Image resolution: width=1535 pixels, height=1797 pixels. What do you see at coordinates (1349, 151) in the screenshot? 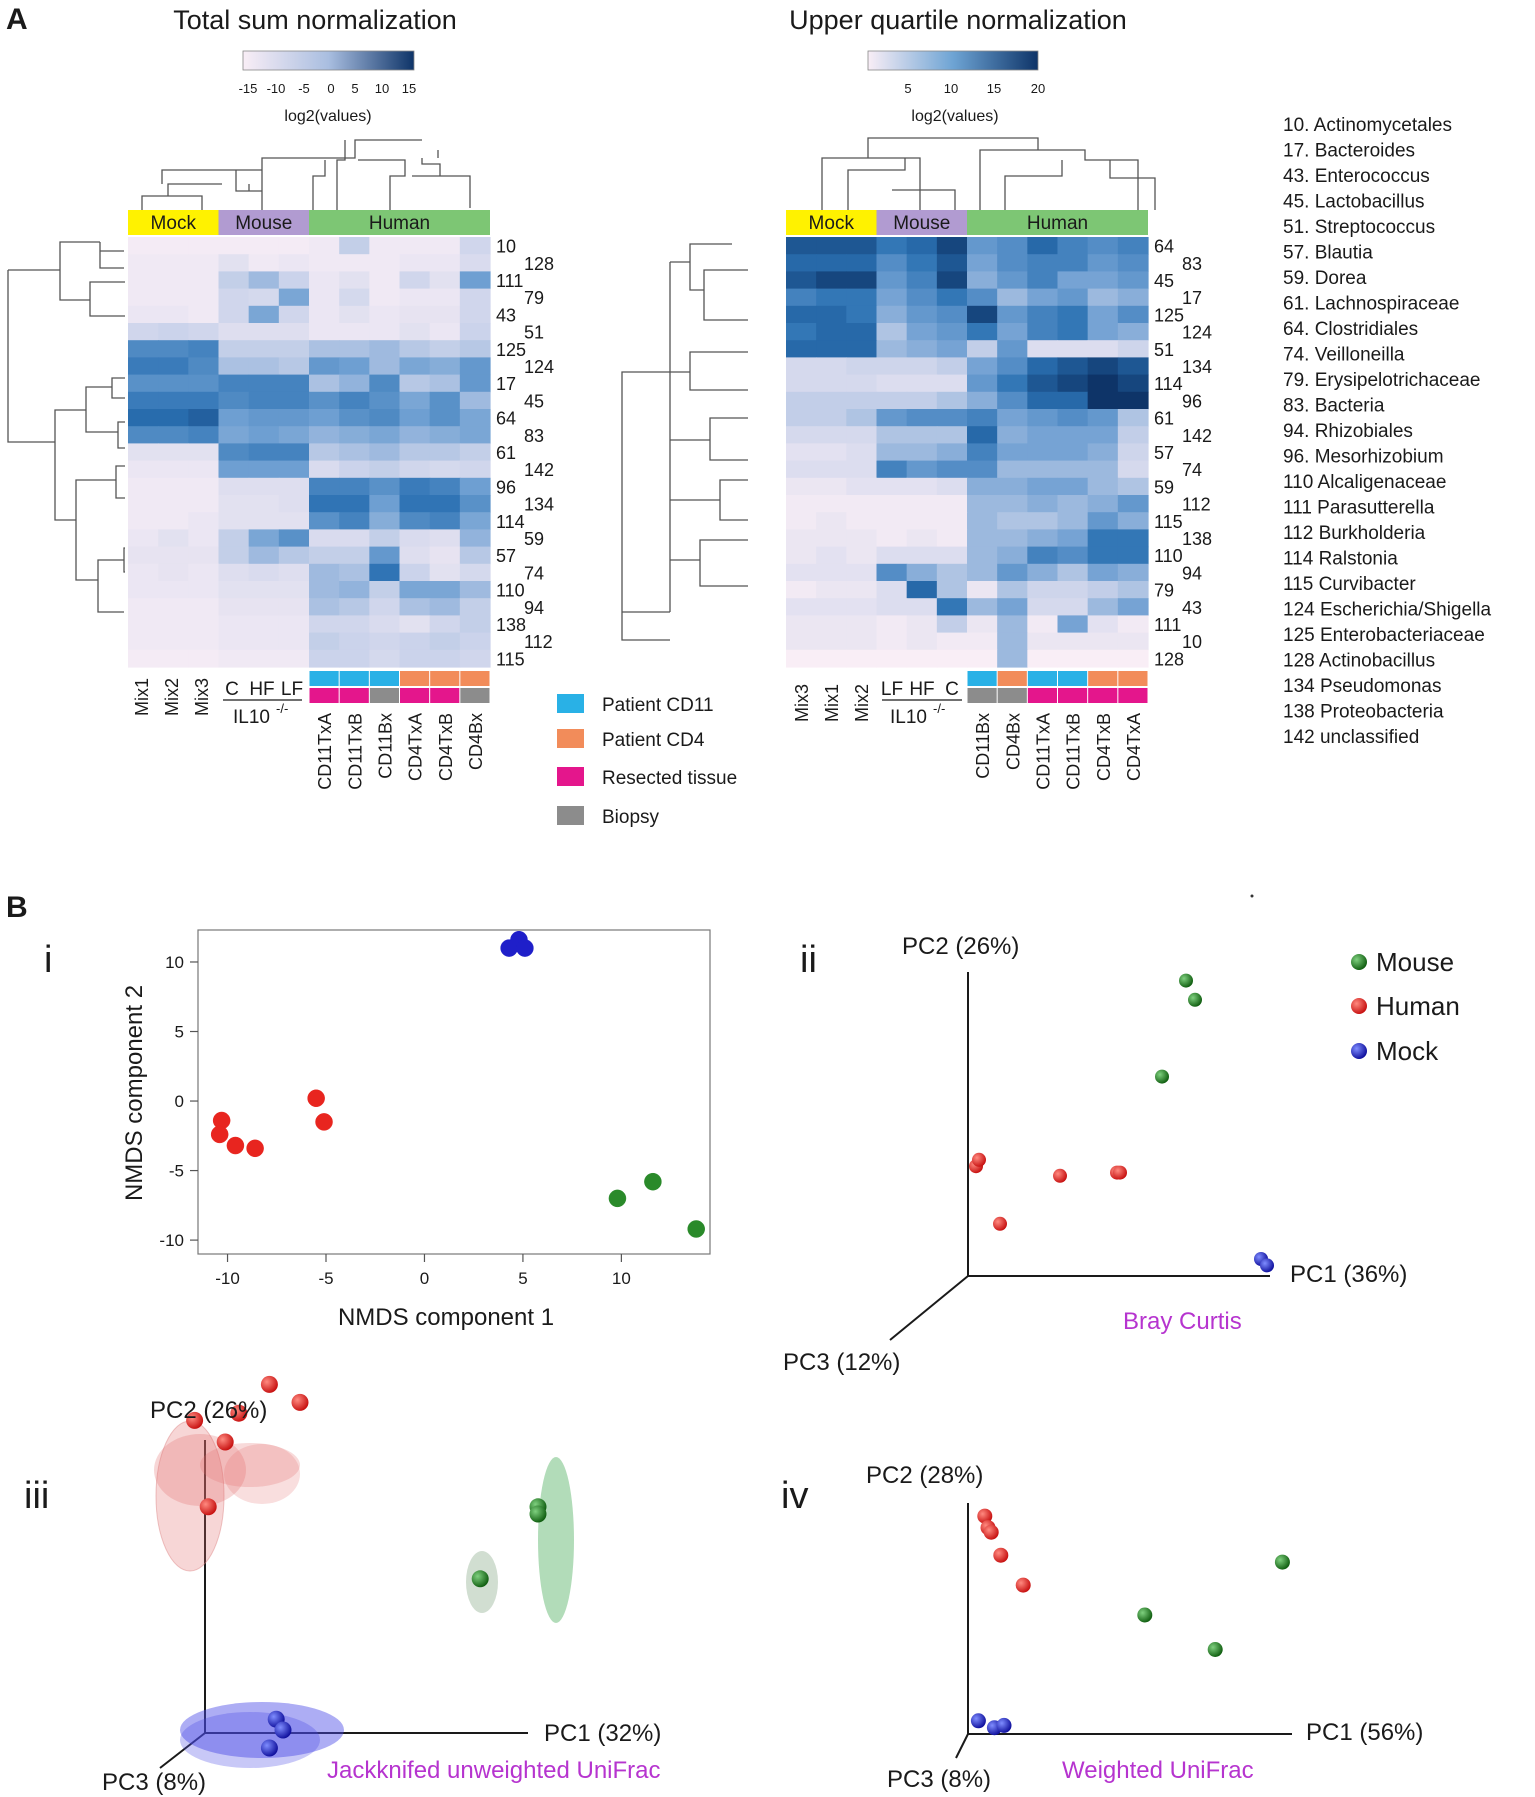
I see `taxon-entry: 17. Bacteroides` at bounding box center [1349, 151].